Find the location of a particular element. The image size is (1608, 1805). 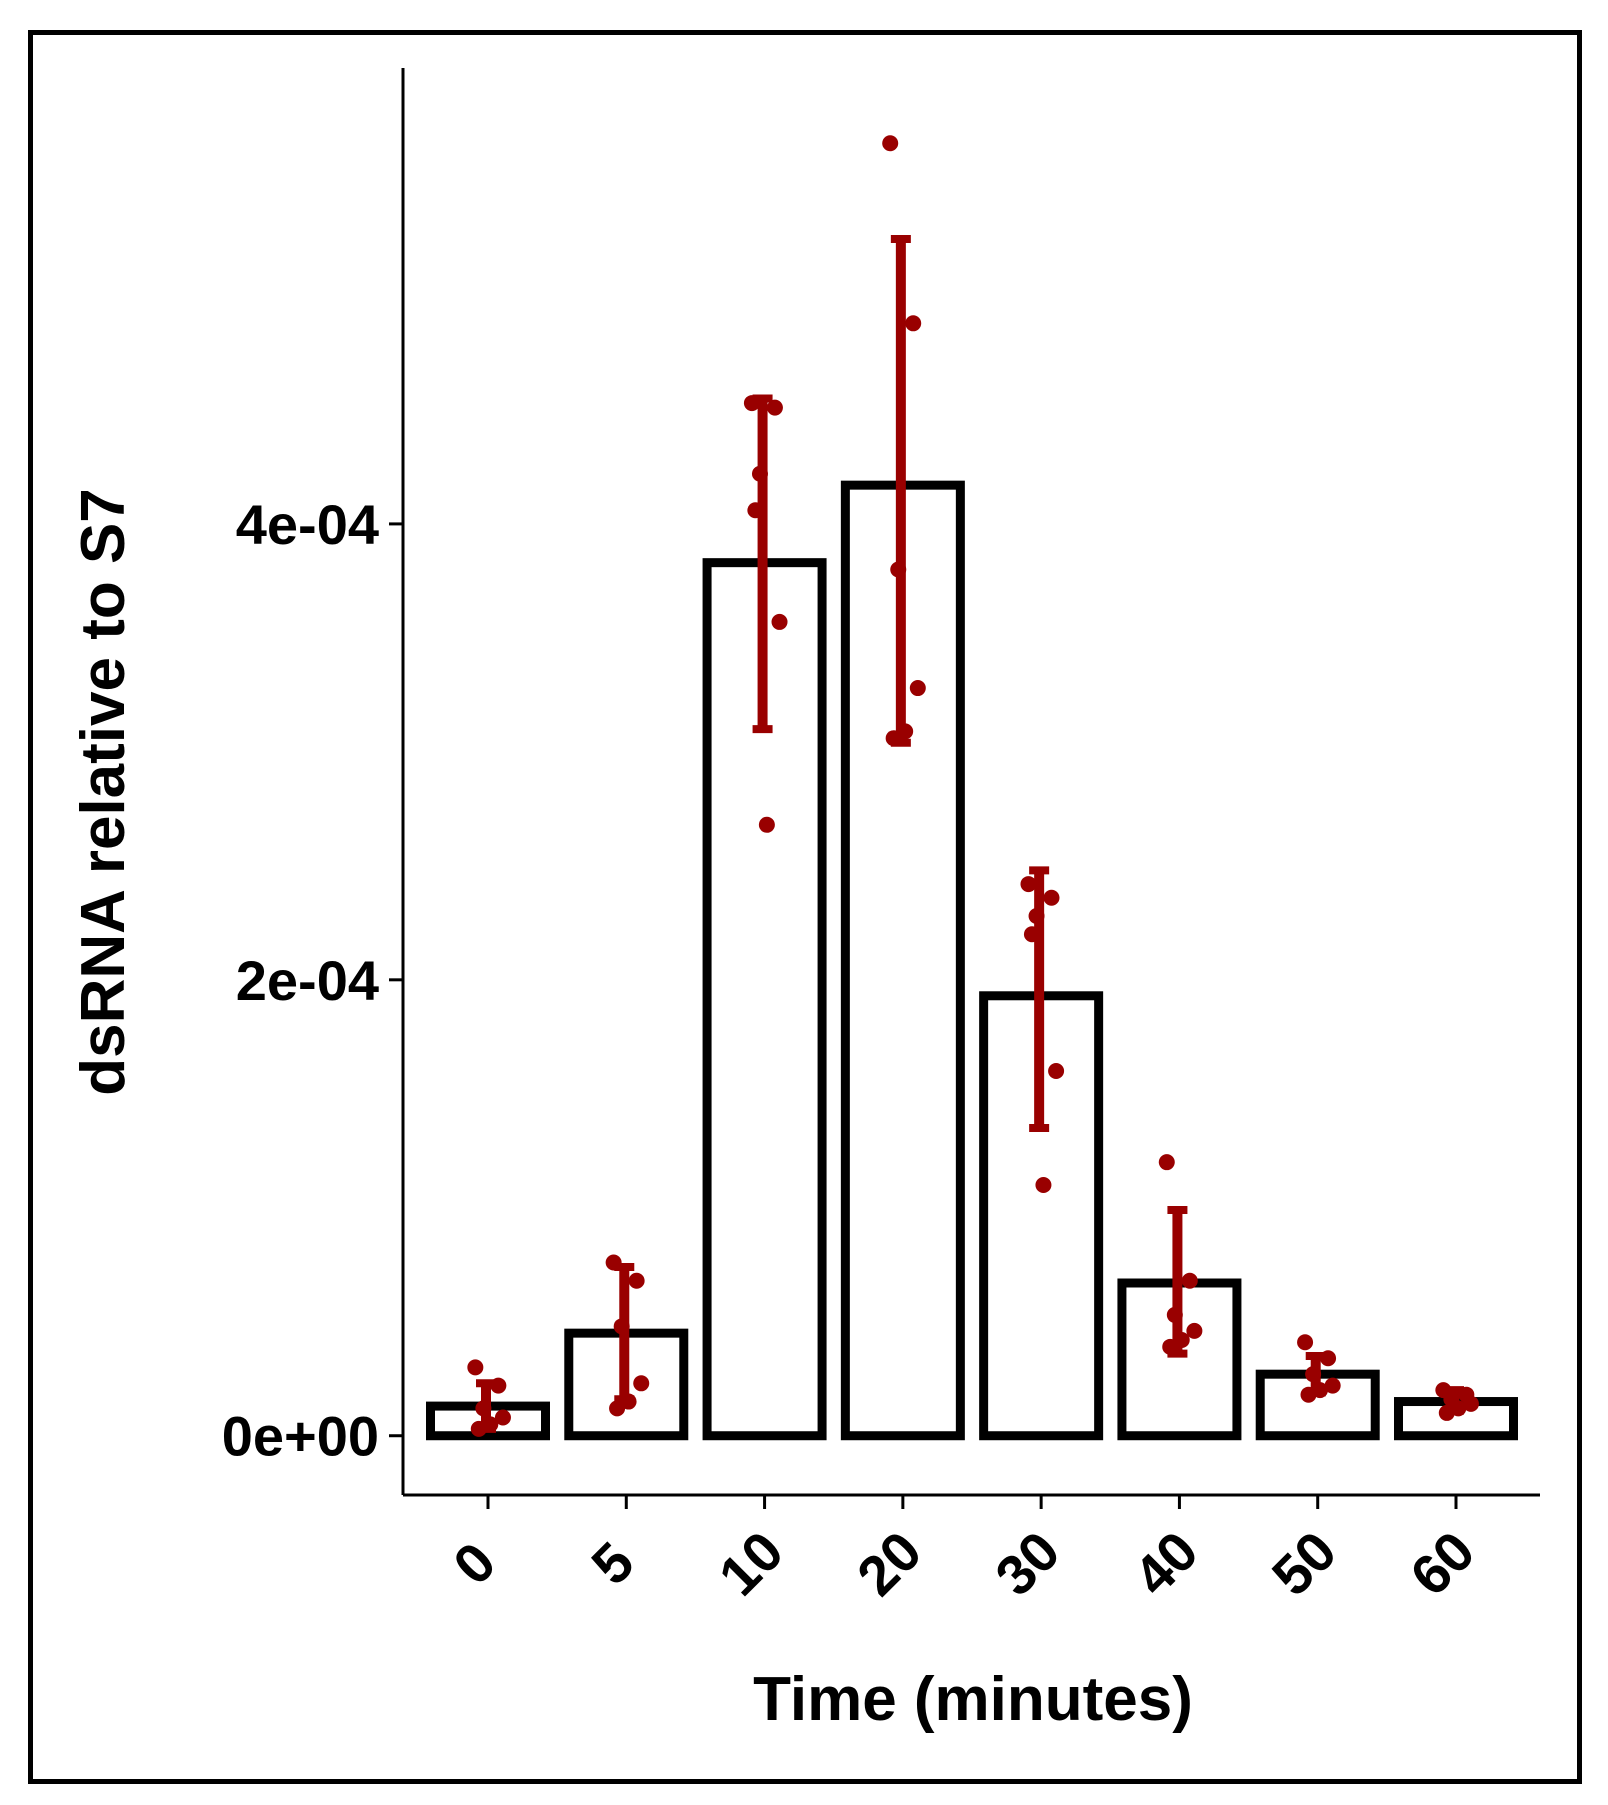

y-tick-label: 4e-04 is located at coordinates (307, 524).